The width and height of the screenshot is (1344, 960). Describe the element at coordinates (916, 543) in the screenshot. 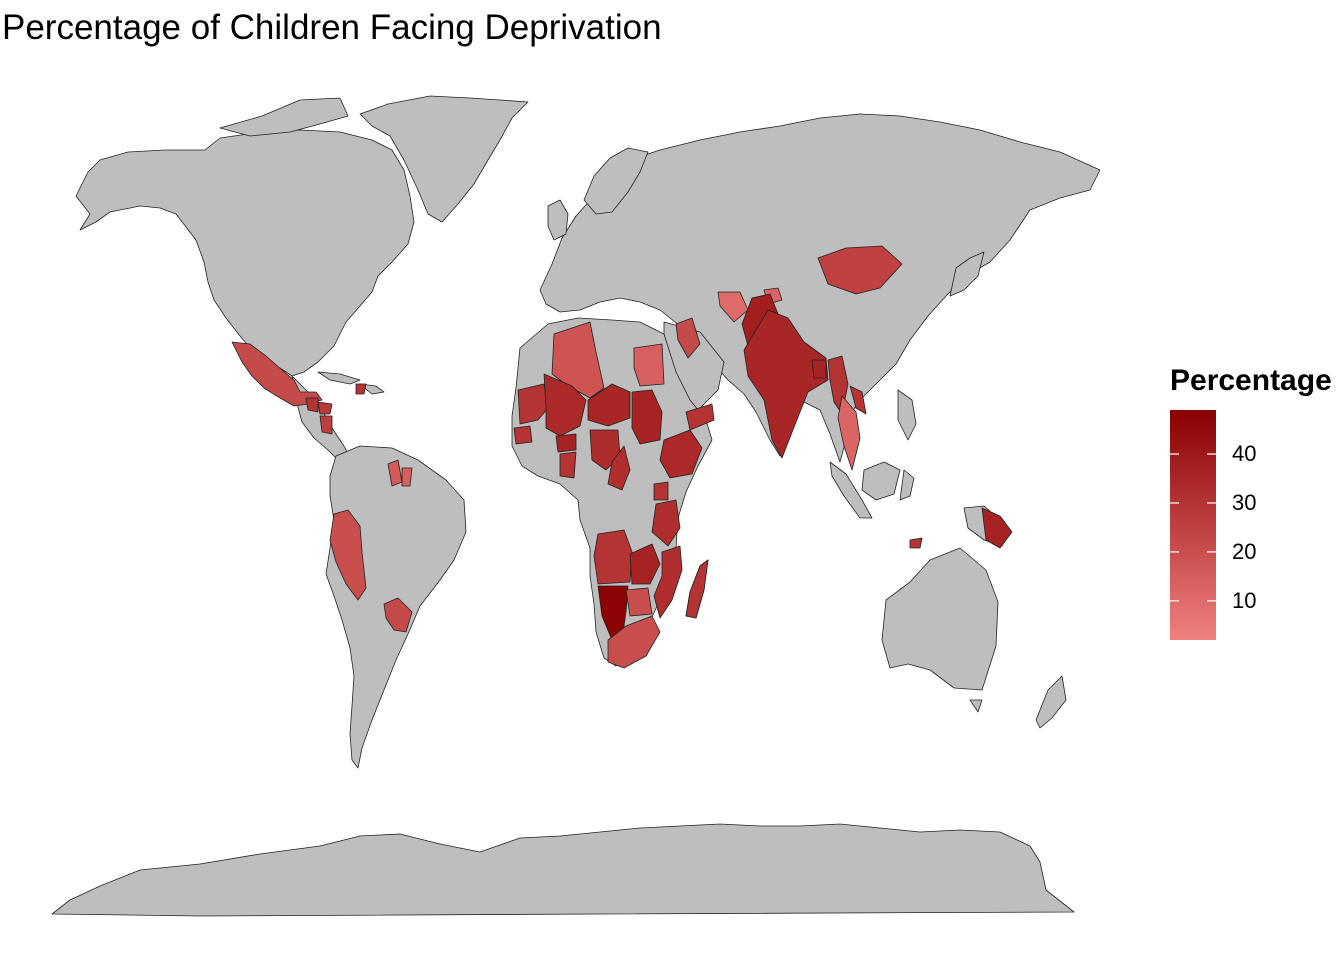

I see `region-timor-leste` at that location.